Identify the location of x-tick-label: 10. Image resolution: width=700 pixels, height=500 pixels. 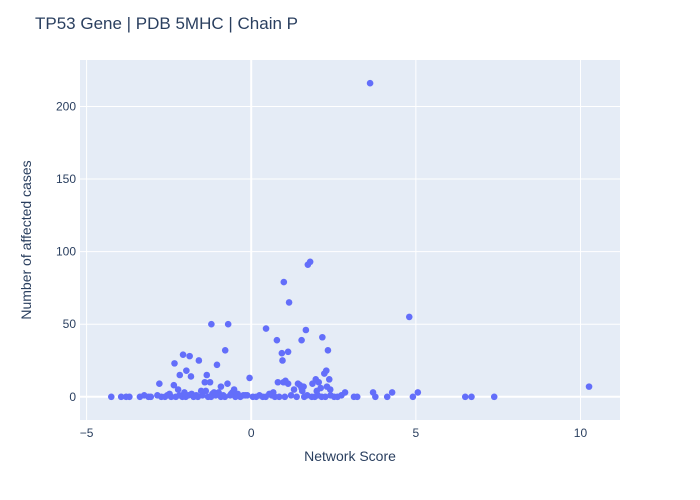
(581, 433).